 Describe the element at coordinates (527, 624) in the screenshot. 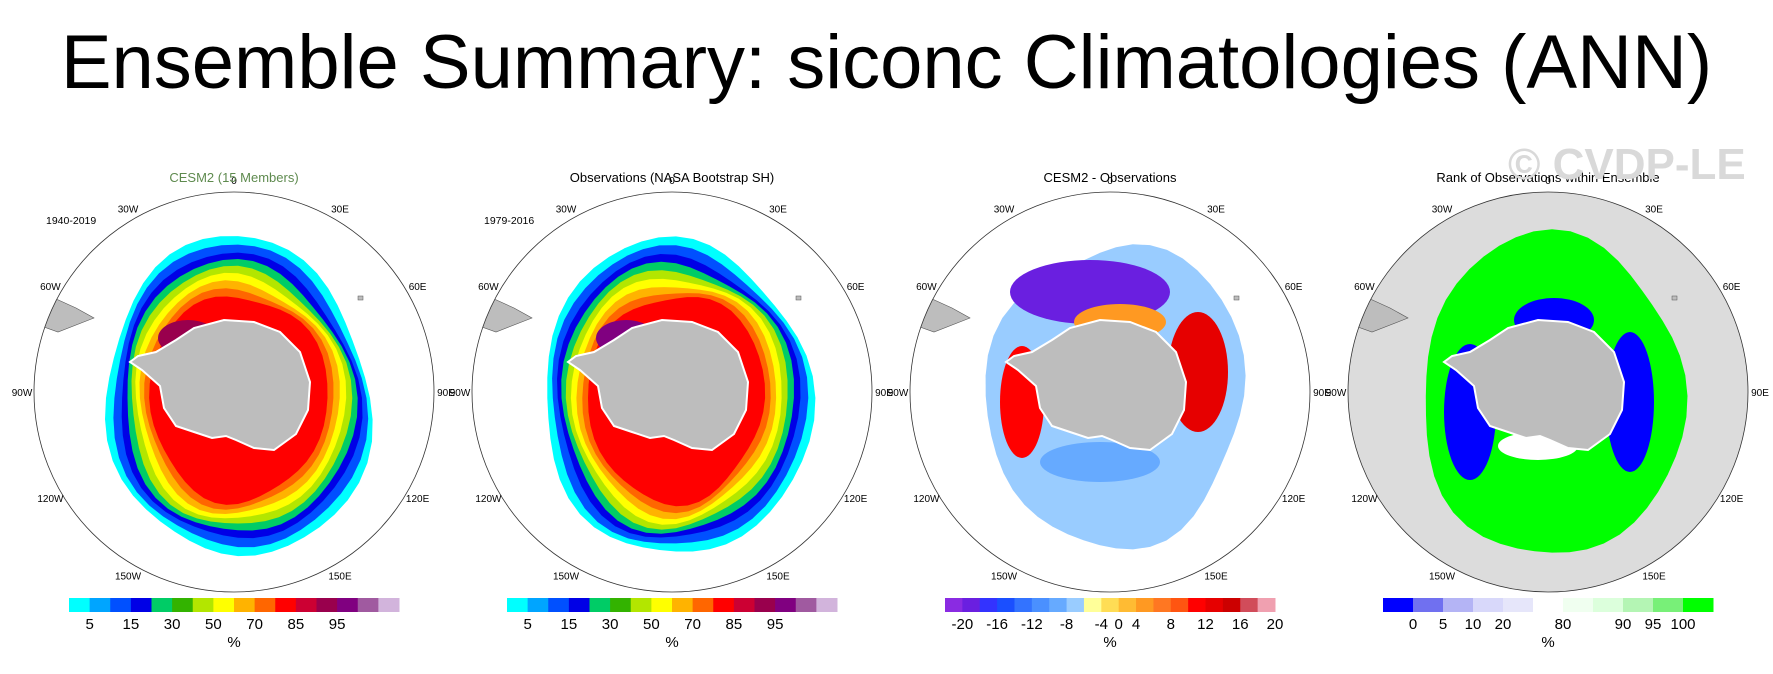

I see `colorbar-tick-label: 5` at that location.